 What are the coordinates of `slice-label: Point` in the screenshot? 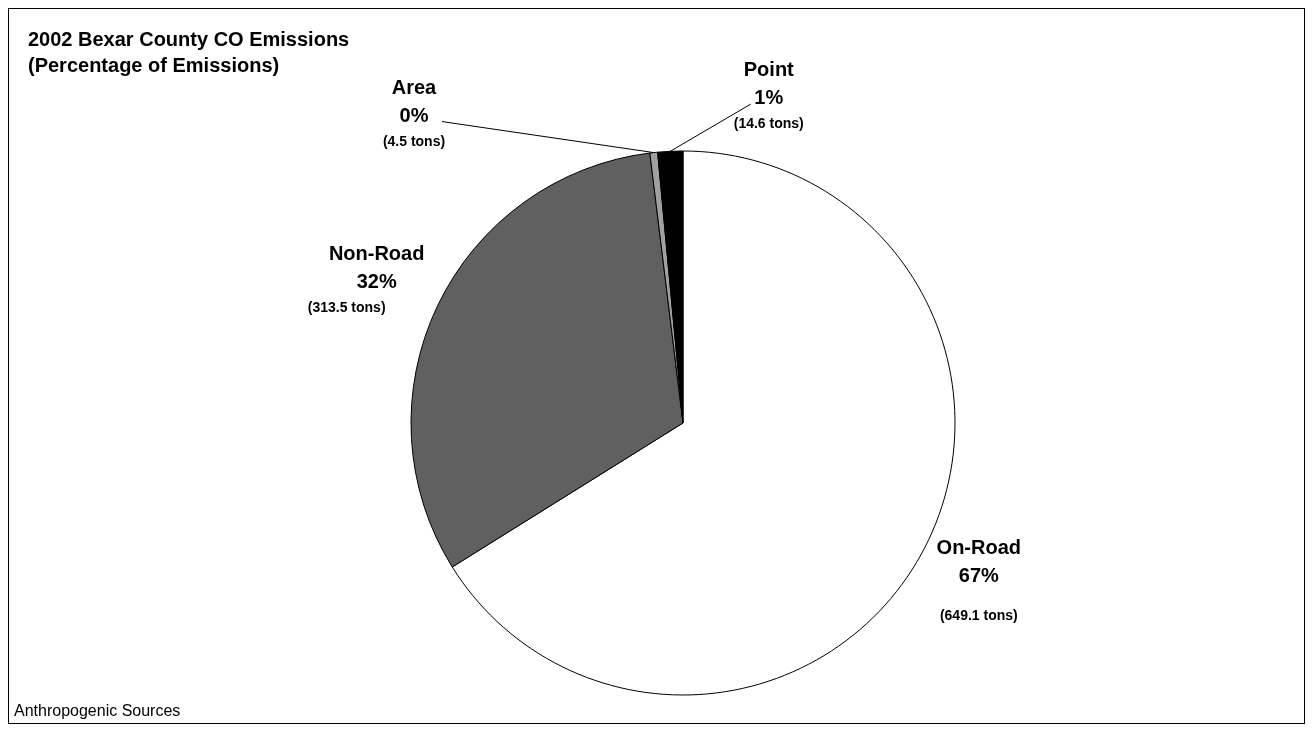 It's located at (769, 69).